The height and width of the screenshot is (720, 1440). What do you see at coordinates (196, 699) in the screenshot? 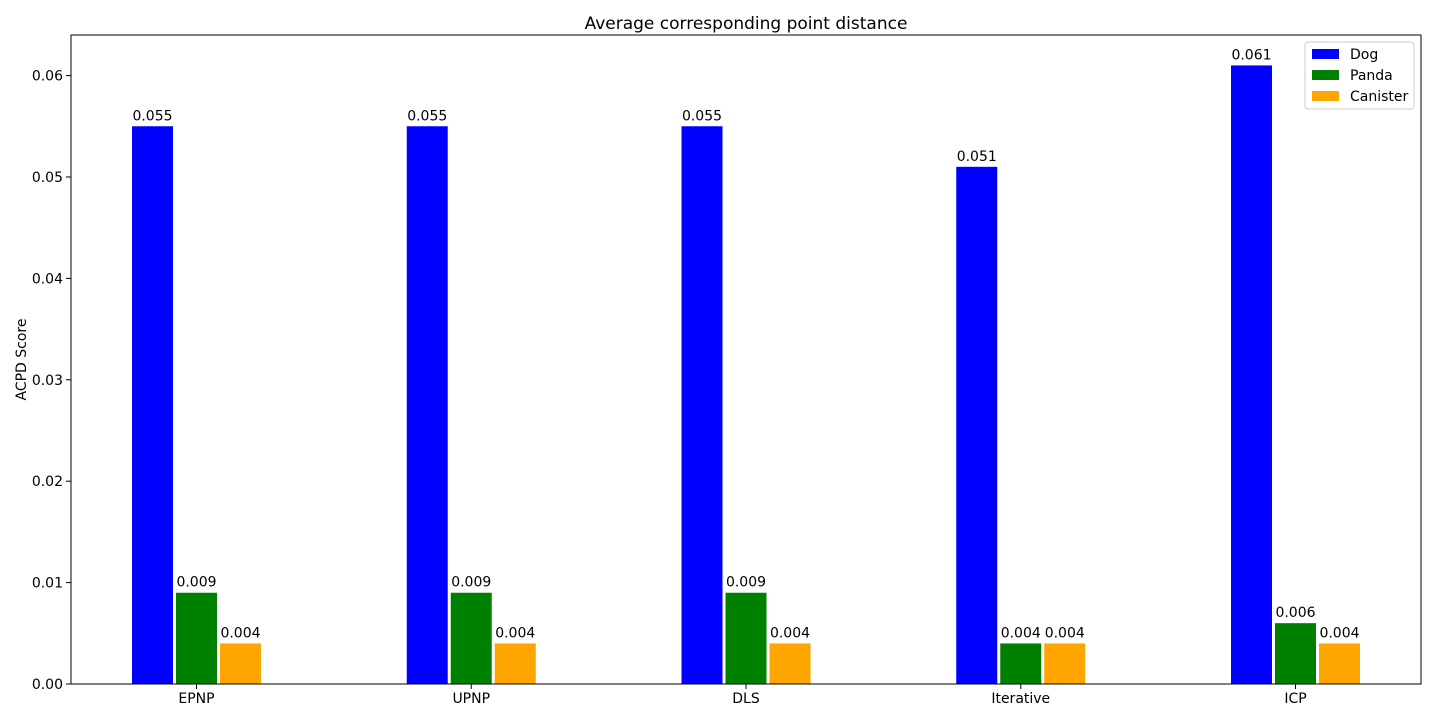
I see `x-tick-label: EPNP` at bounding box center [196, 699].